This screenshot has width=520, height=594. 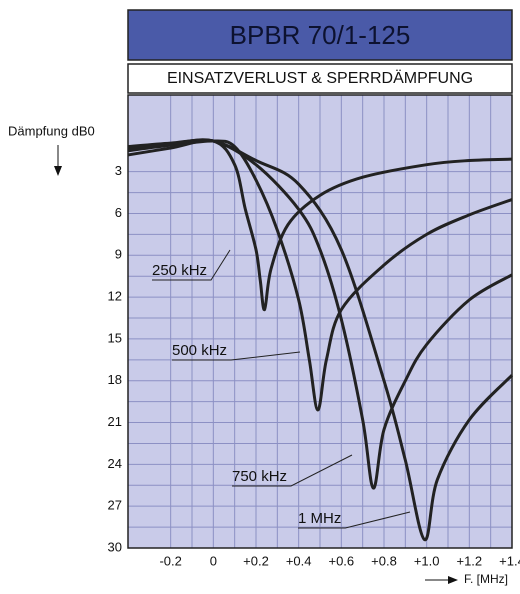 I want to click on y-tick-label: 12, so click(x=115, y=296).